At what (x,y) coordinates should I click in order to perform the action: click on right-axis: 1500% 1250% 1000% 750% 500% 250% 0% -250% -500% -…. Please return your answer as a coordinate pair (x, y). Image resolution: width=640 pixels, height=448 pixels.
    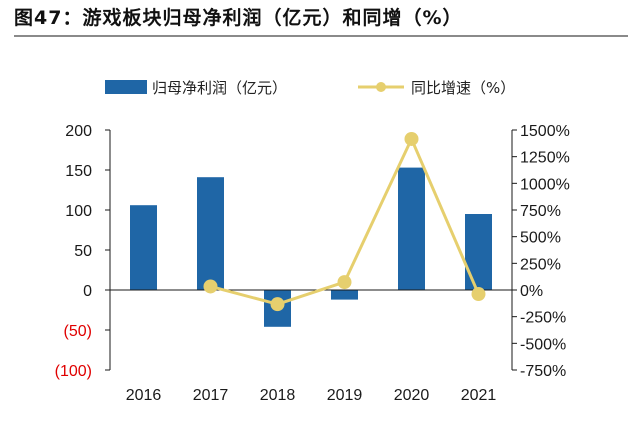
    Looking at the image, I should click on (540, 251).